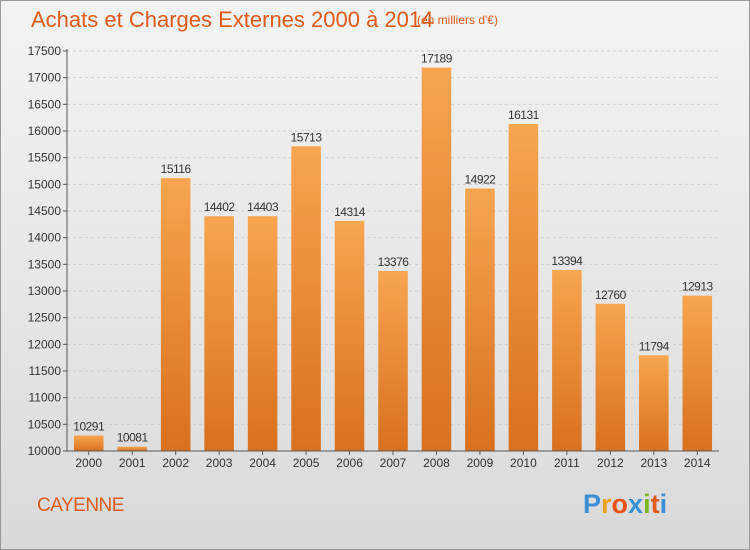  What do you see at coordinates (45, 104) in the screenshot?
I see `y-tick-label: 16500` at bounding box center [45, 104].